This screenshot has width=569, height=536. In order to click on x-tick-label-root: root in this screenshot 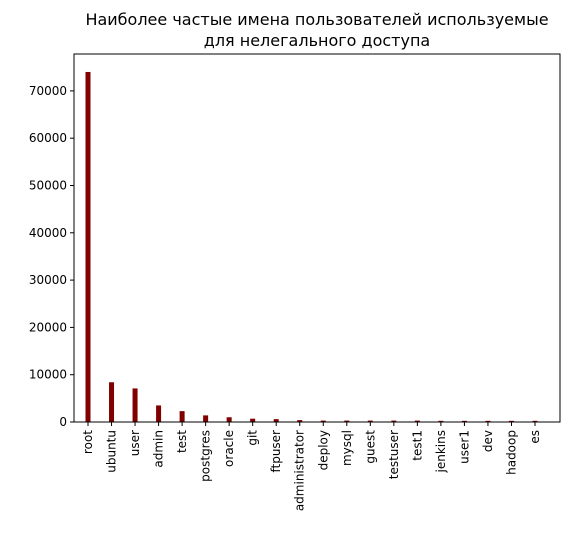, I will do `click(88, 442)`.